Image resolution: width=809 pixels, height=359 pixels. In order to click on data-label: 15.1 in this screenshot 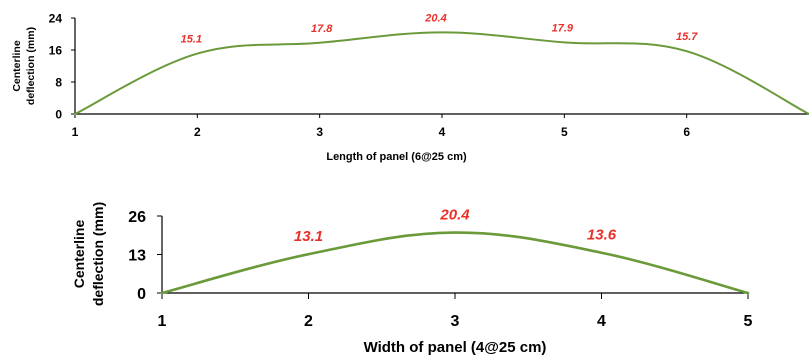, I will do `click(191, 40)`.